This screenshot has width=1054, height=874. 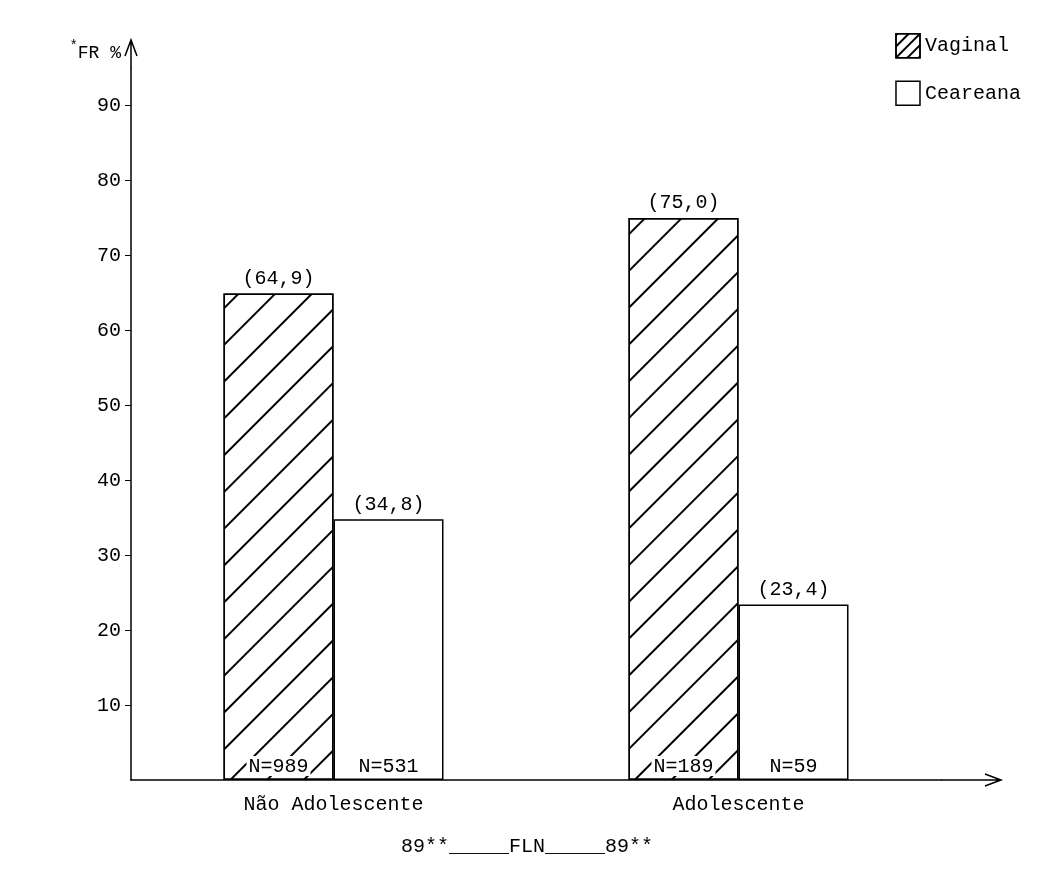 I want to click on legend-label: Ceareana, so click(x=972, y=93).